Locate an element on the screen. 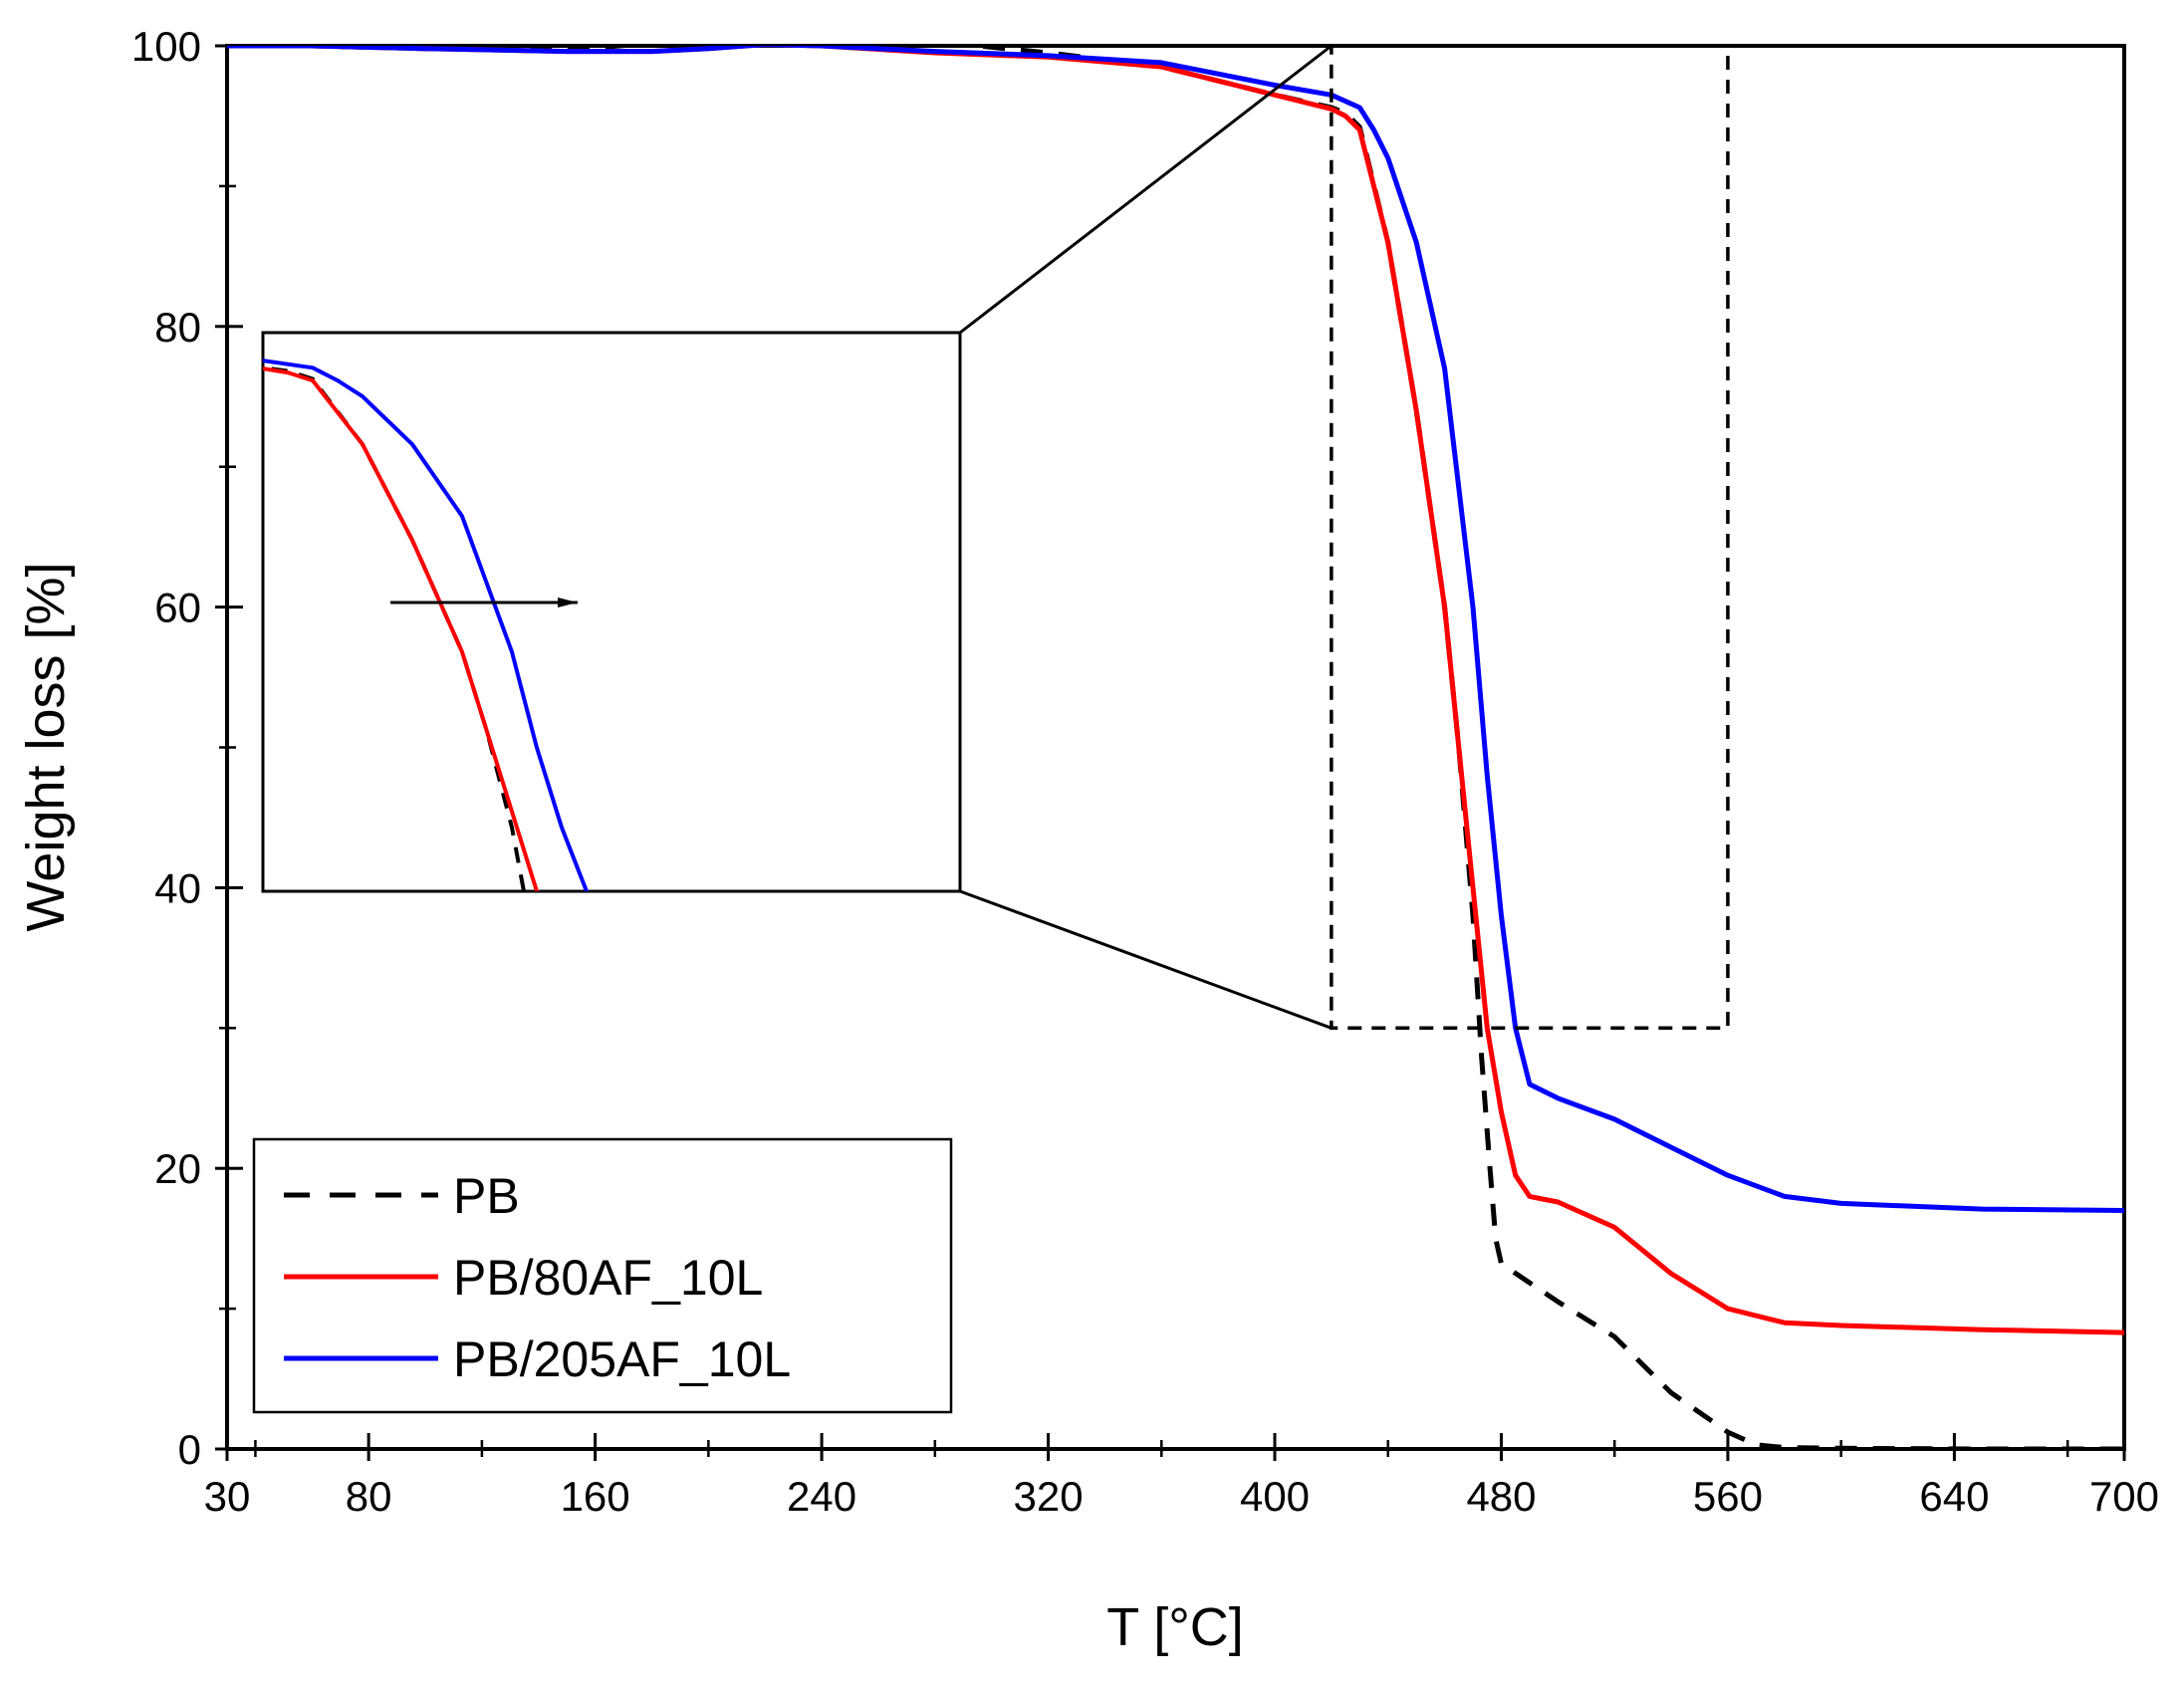  x-tick-label: 700 is located at coordinates (2124, 1496).